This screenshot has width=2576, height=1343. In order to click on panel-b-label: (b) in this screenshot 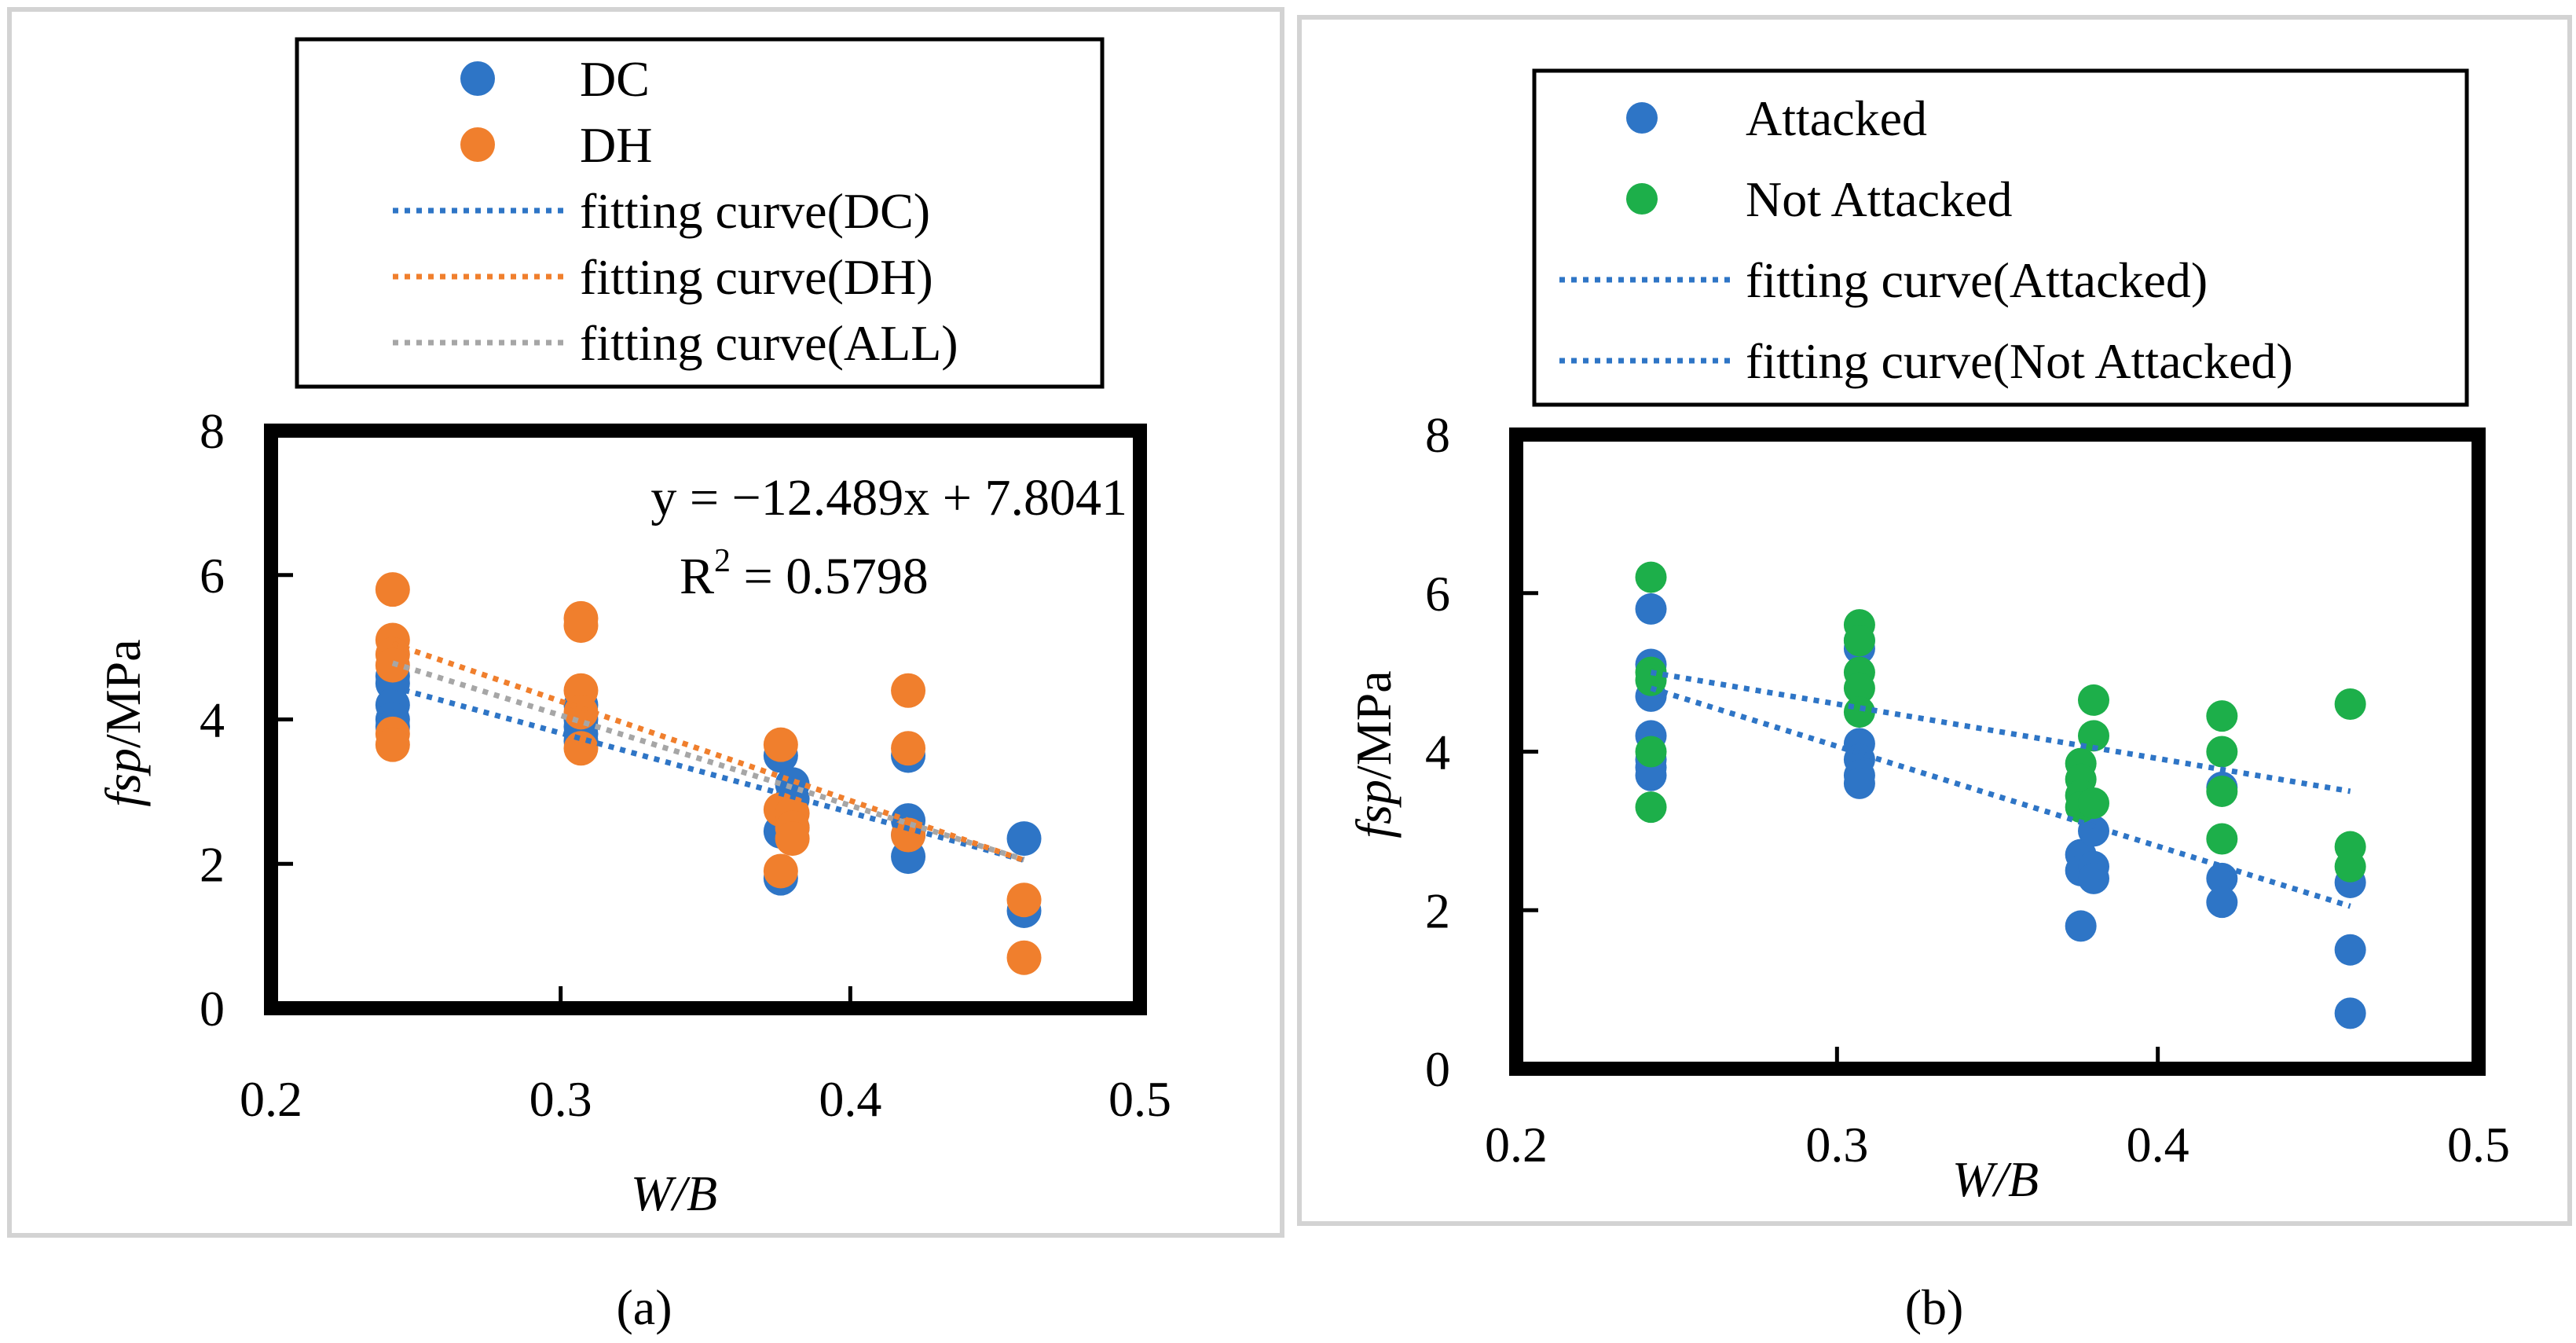, I will do `click(1935, 1307)`.